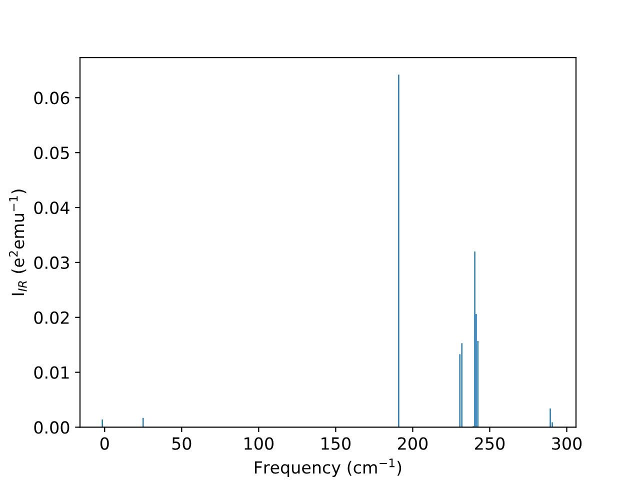 The image size is (640, 480). I want to click on x-tick-label: 50, so click(182, 443).